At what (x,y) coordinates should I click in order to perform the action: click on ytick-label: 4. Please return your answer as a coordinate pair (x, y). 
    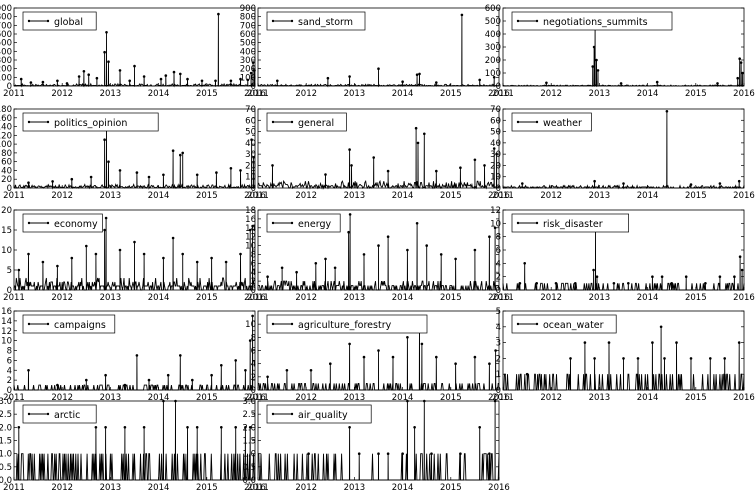
    Looking at the image, I should click on (9, 371).